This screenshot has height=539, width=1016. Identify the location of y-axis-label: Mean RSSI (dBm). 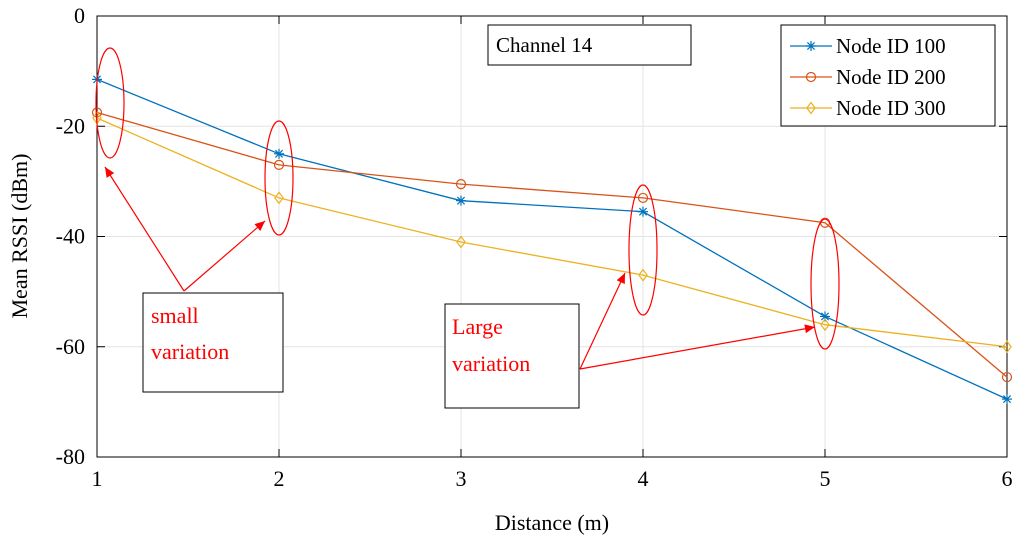
(19, 236).